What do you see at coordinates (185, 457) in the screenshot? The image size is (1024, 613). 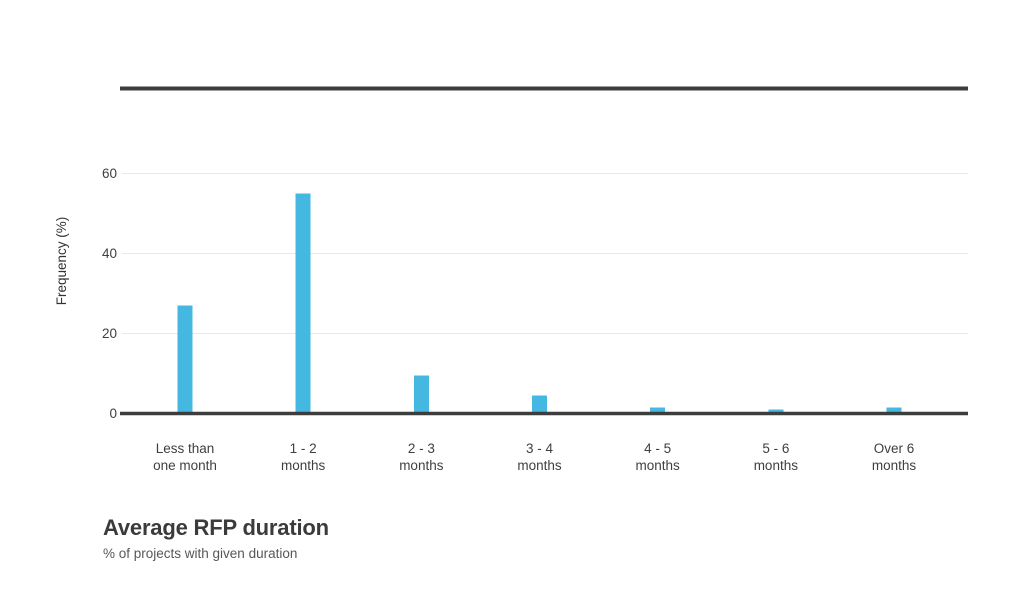 I see `x-tick-label: Less than one month` at bounding box center [185, 457].